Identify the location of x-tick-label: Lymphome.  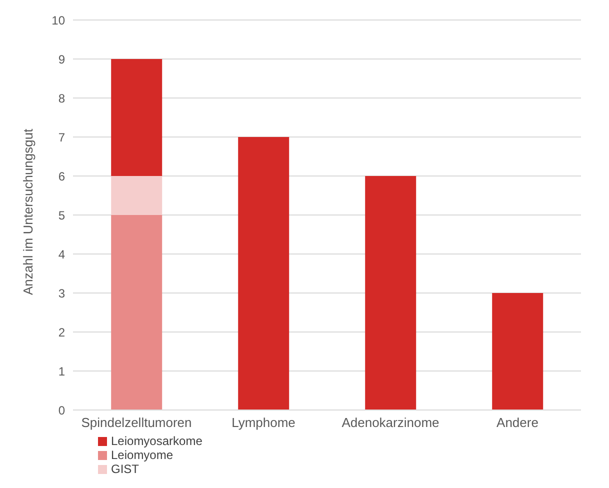
(264, 422).